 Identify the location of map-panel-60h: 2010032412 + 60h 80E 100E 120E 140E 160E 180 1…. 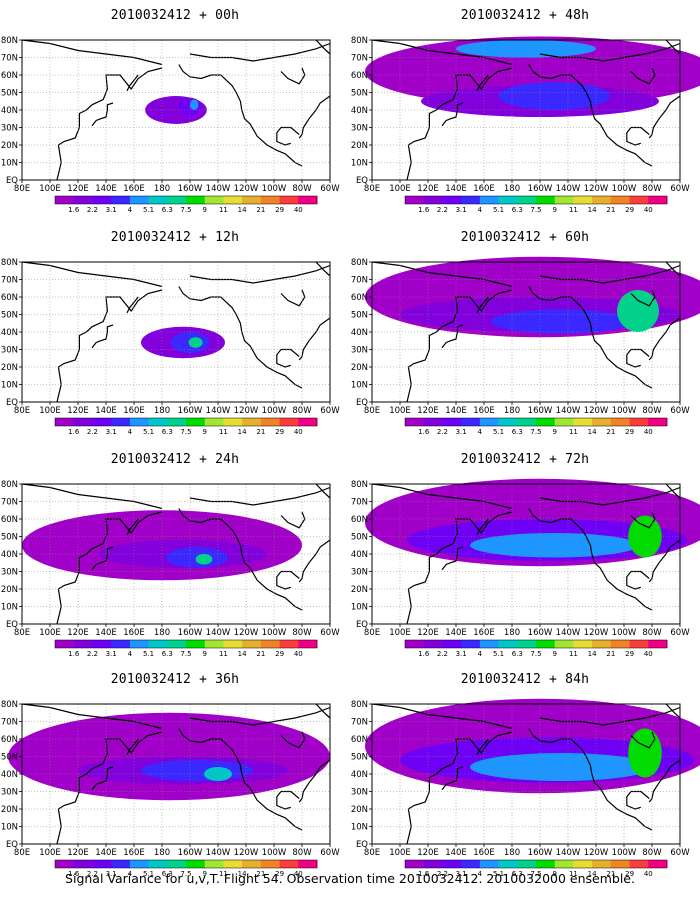
(525, 333).